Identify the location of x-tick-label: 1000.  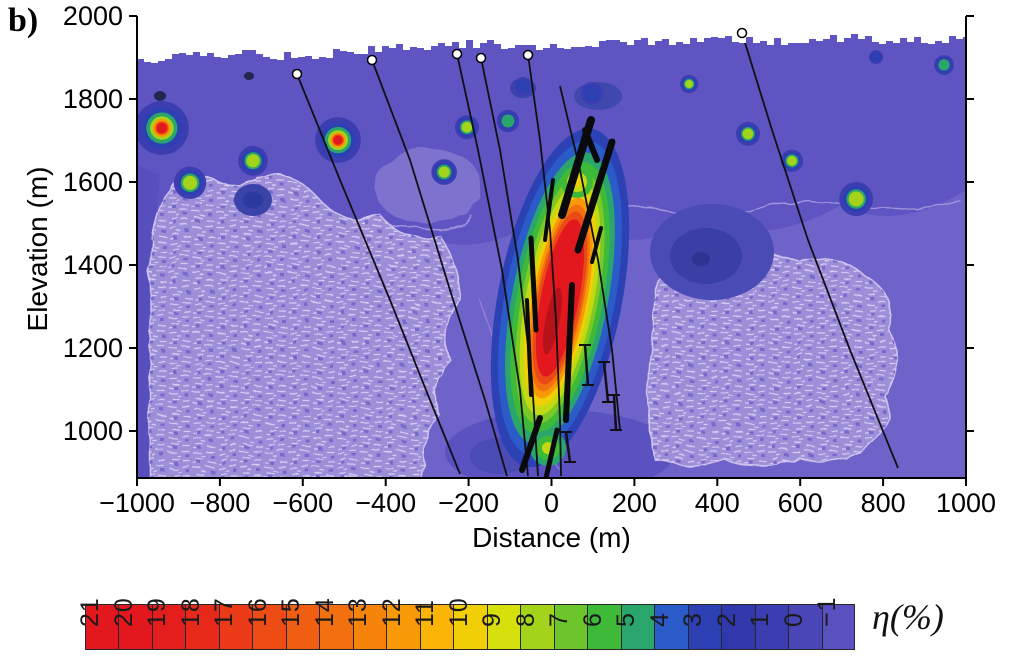
(966, 503).